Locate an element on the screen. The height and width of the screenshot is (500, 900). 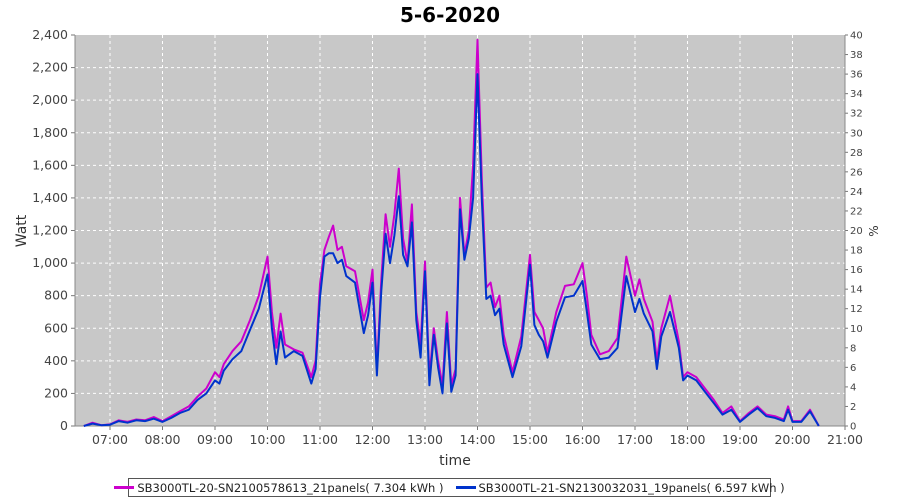
x-tick-label: 15:00 is located at coordinates (530, 439).